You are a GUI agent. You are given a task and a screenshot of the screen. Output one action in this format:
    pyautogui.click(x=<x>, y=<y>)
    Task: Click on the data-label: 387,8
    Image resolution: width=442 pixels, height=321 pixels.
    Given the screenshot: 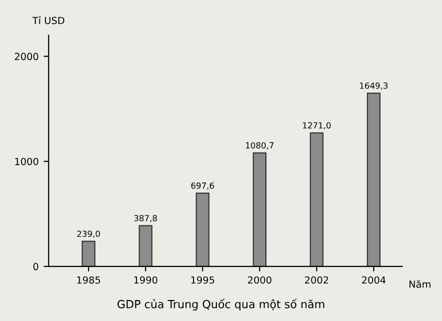 What is the action you would take?
    pyautogui.click(x=145, y=218)
    